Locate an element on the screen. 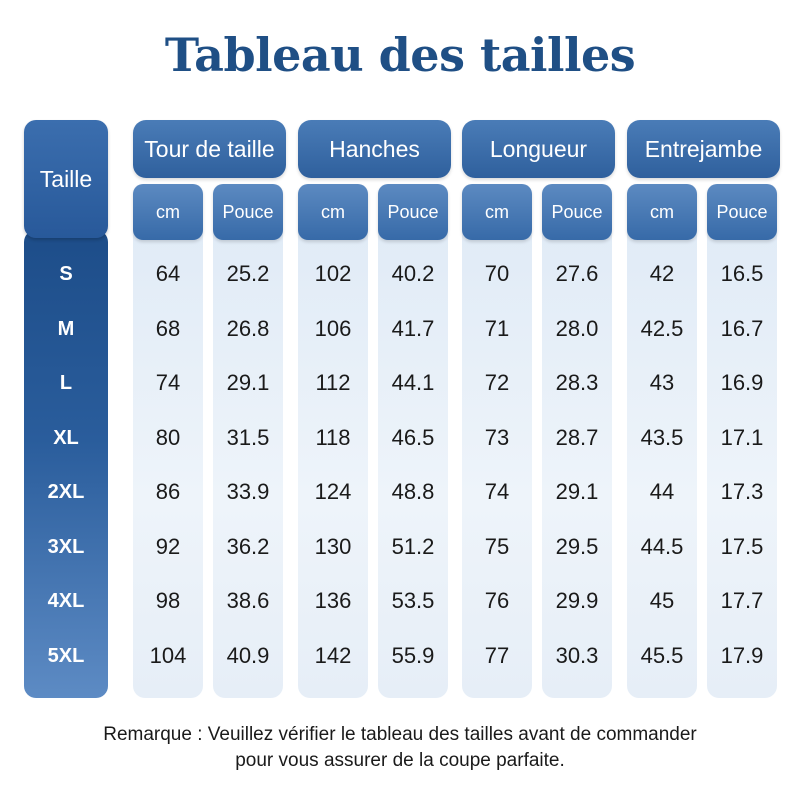 The image size is (800, 800). table-cell: 136 is located at coordinates (333, 600).